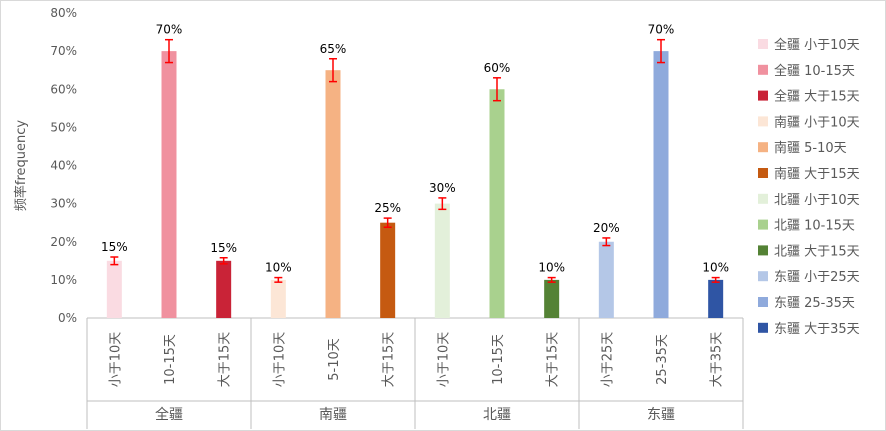 This screenshot has width=886, height=431. I want to click on legend-label: 南疆 大于15天, so click(817, 174).